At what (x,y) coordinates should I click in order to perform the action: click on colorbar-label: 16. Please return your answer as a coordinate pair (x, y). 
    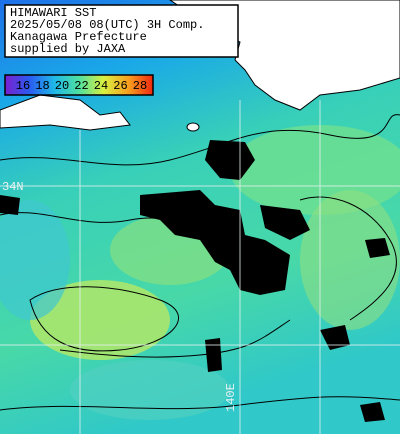
    Looking at the image, I should click on (23, 86).